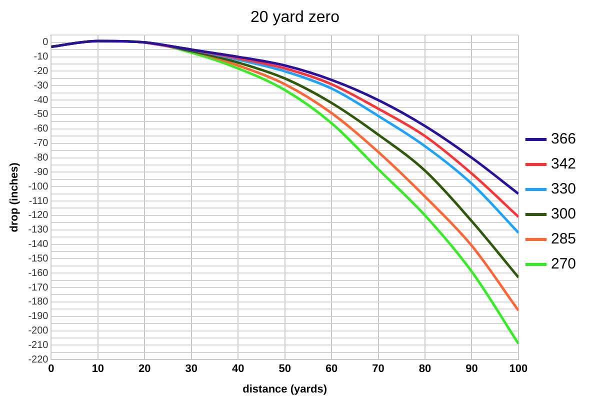 The width and height of the screenshot is (594, 404). Describe the element at coordinates (238, 369) in the screenshot. I see `x-tick-label: 40` at that location.